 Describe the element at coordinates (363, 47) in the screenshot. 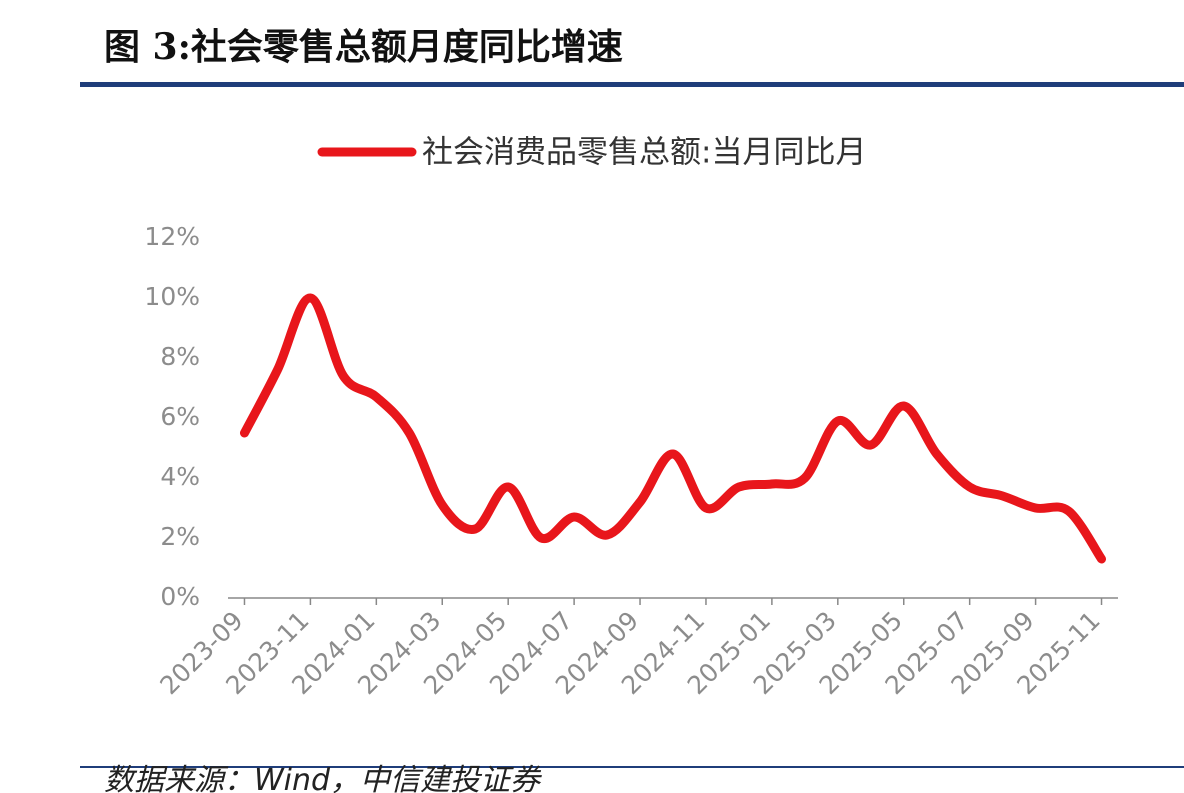

I see `figure-title: 图 3:社会零售总额月度同比增速` at that location.